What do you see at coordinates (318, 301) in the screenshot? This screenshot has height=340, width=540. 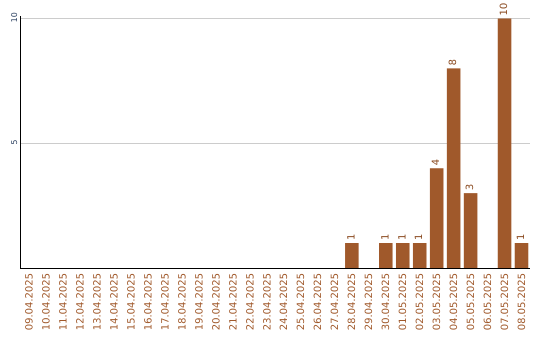 I see `x-tick-label: 26.04.2025` at bounding box center [318, 301].